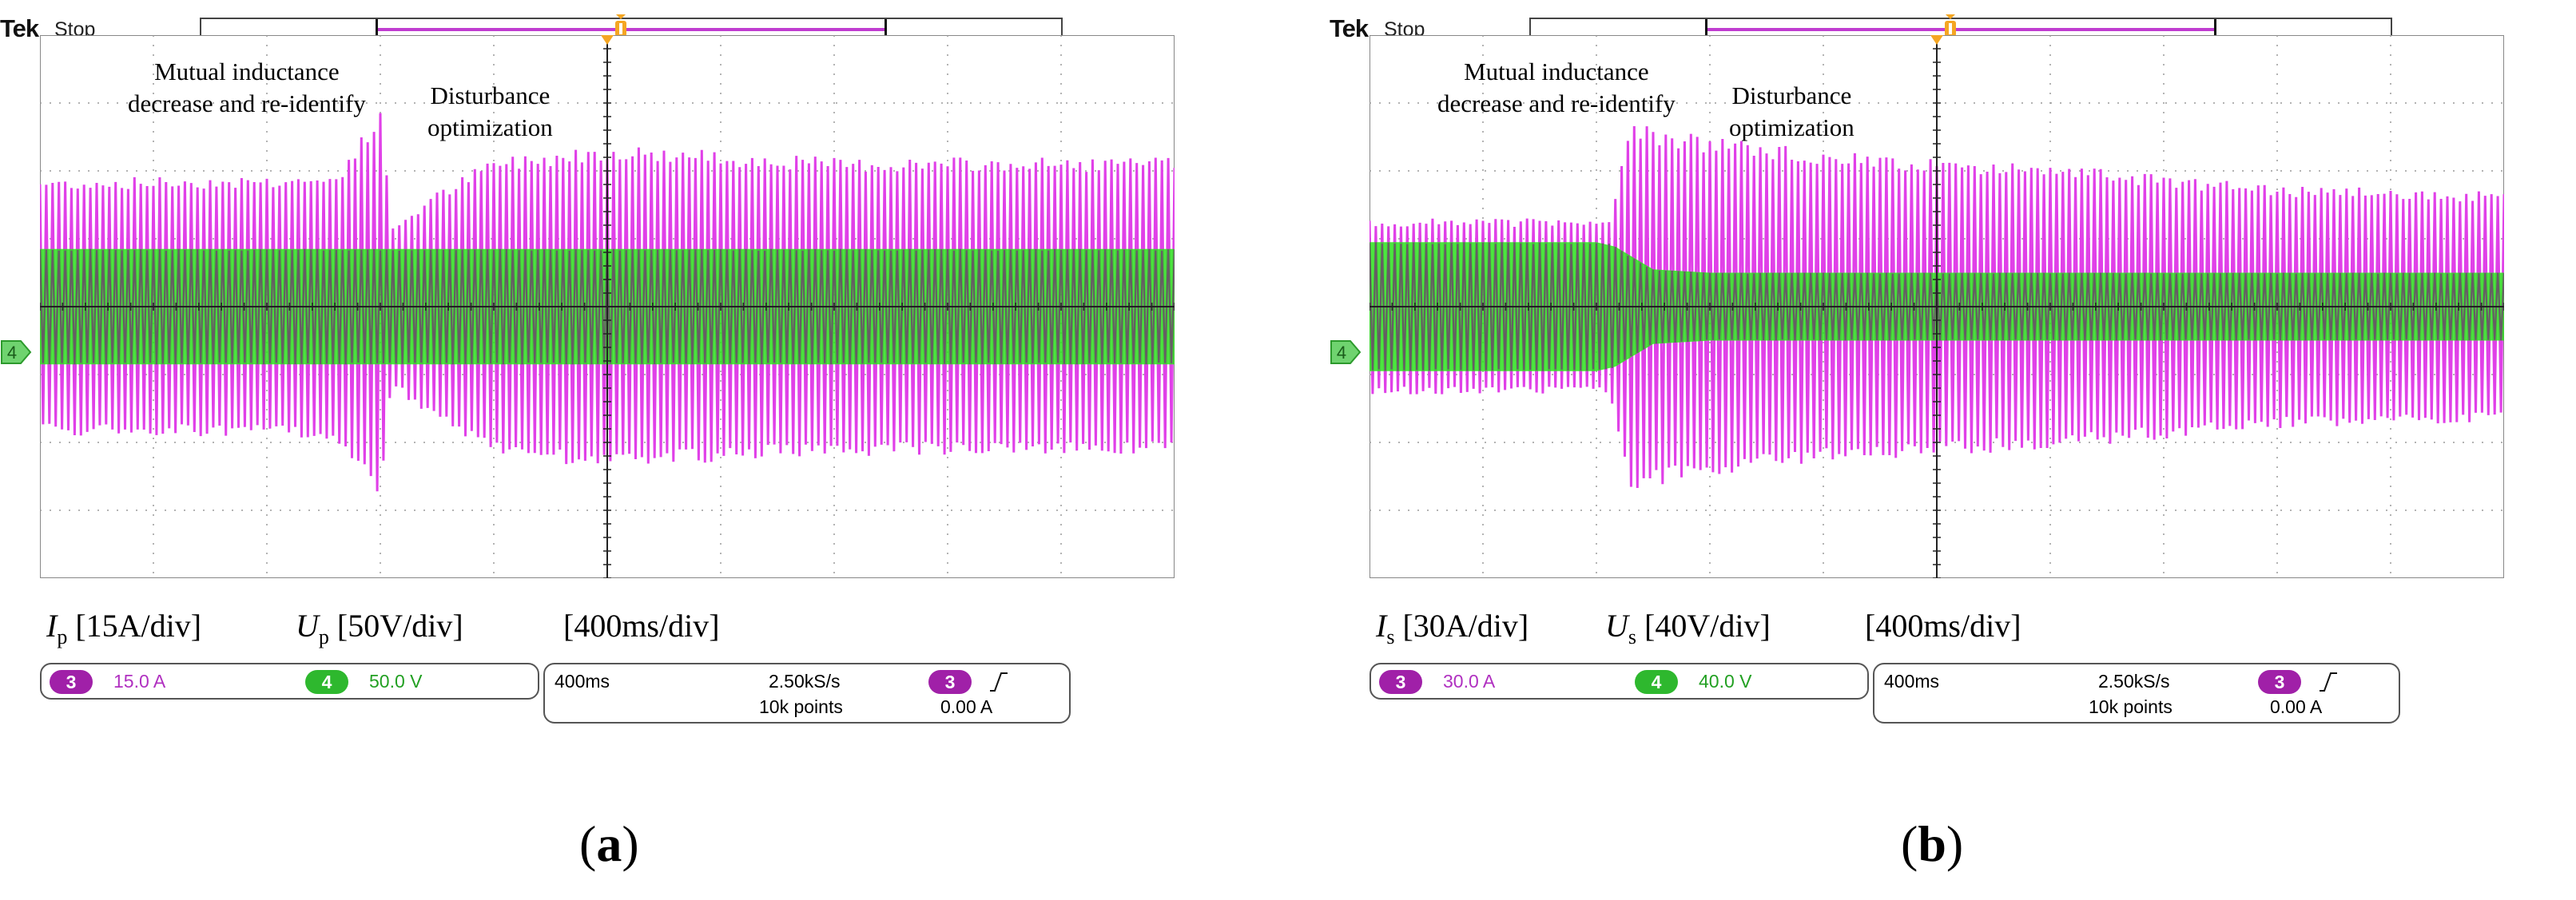  Describe the element at coordinates (609, 843) in the screenshot. I see `figure-caption-a: (a)` at that location.